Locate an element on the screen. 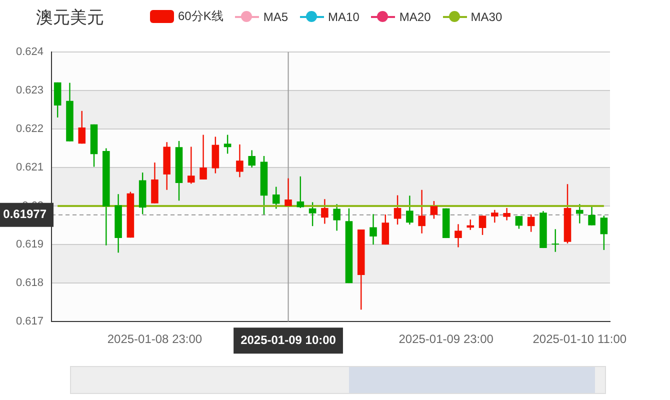 This screenshot has height=400, width=670. x-tick-label: 2025-01-09 10:00 is located at coordinates (288, 339).